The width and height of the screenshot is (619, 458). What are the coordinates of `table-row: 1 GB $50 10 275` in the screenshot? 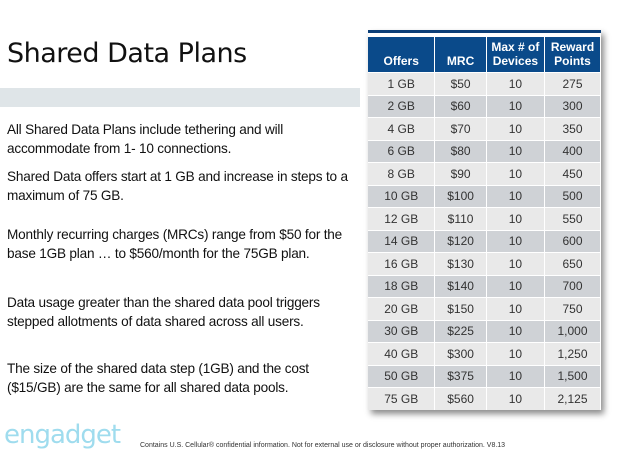 It's located at (484, 83).